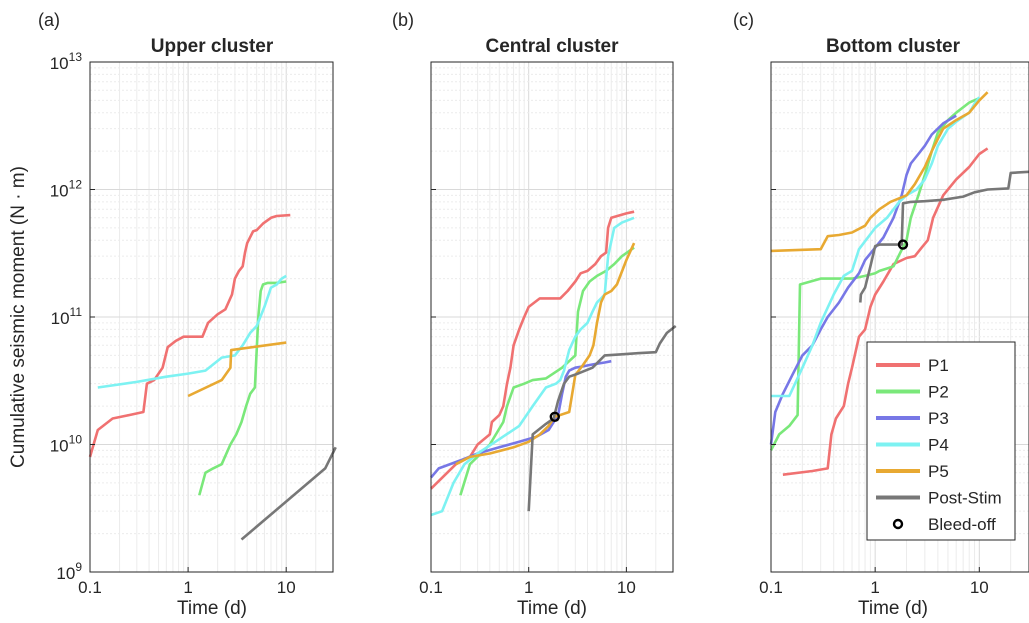 The height and width of the screenshot is (623, 1029). I want to click on y-tick-label: 1012, so click(66, 189).